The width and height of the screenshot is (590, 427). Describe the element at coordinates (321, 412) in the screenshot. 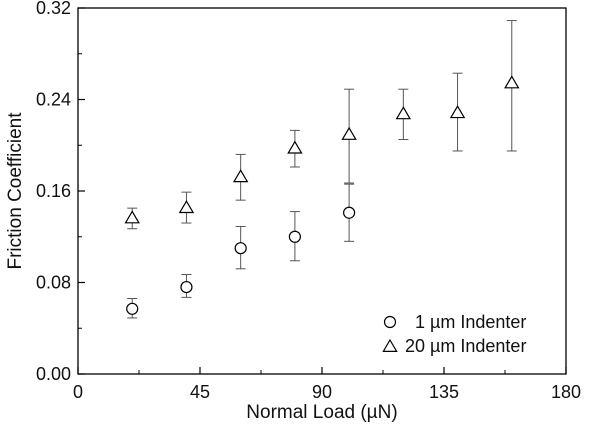

I see `x-axis-title: Normal Load (µN)` at that location.